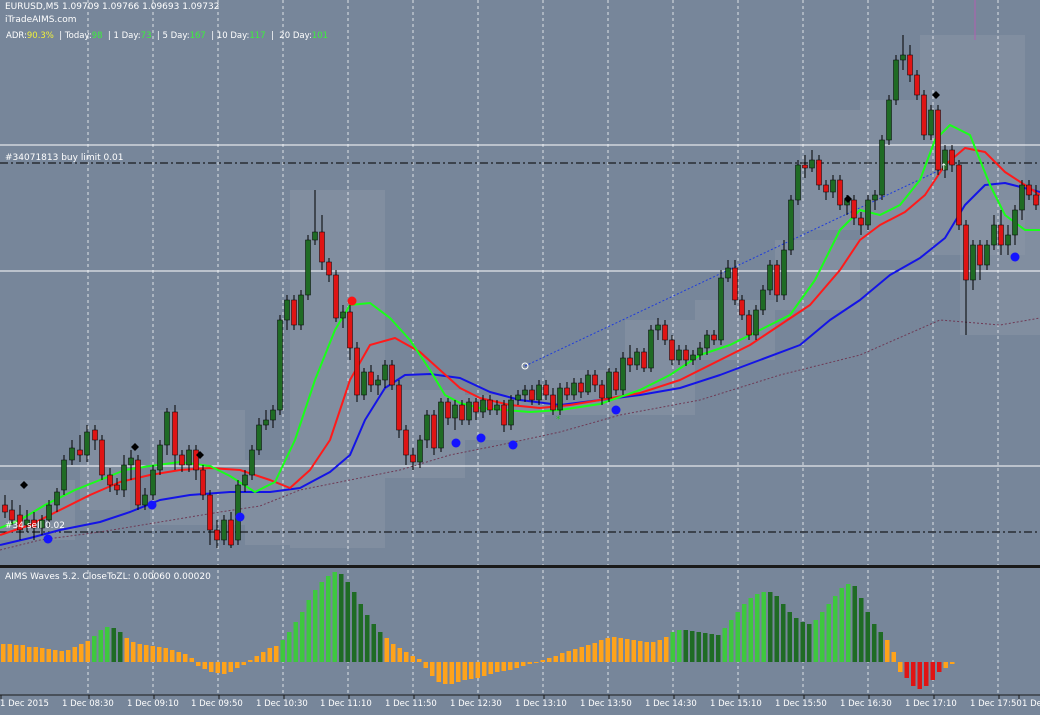 The height and width of the screenshot is (715, 1040). Describe the element at coordinates (944, 168) in the screenshot. I see `arrow-marker: ↑` at that location.